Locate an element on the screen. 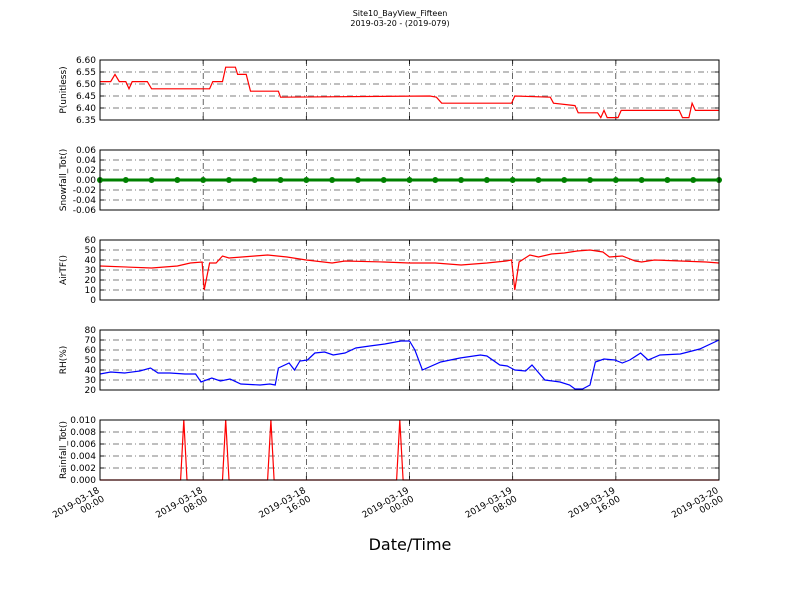  y-tick-label: 10 is located at coordinates (91, 291).